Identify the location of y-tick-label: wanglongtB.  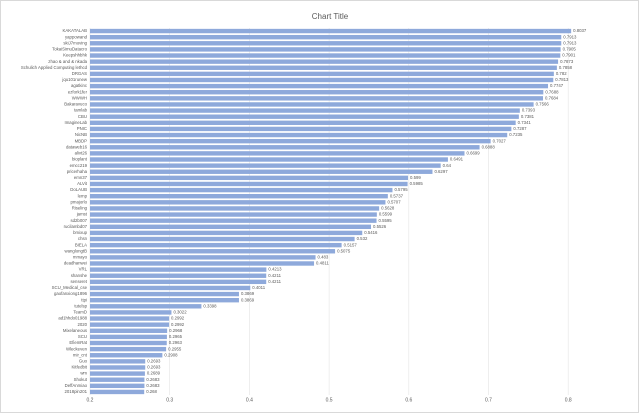
(76, 250).